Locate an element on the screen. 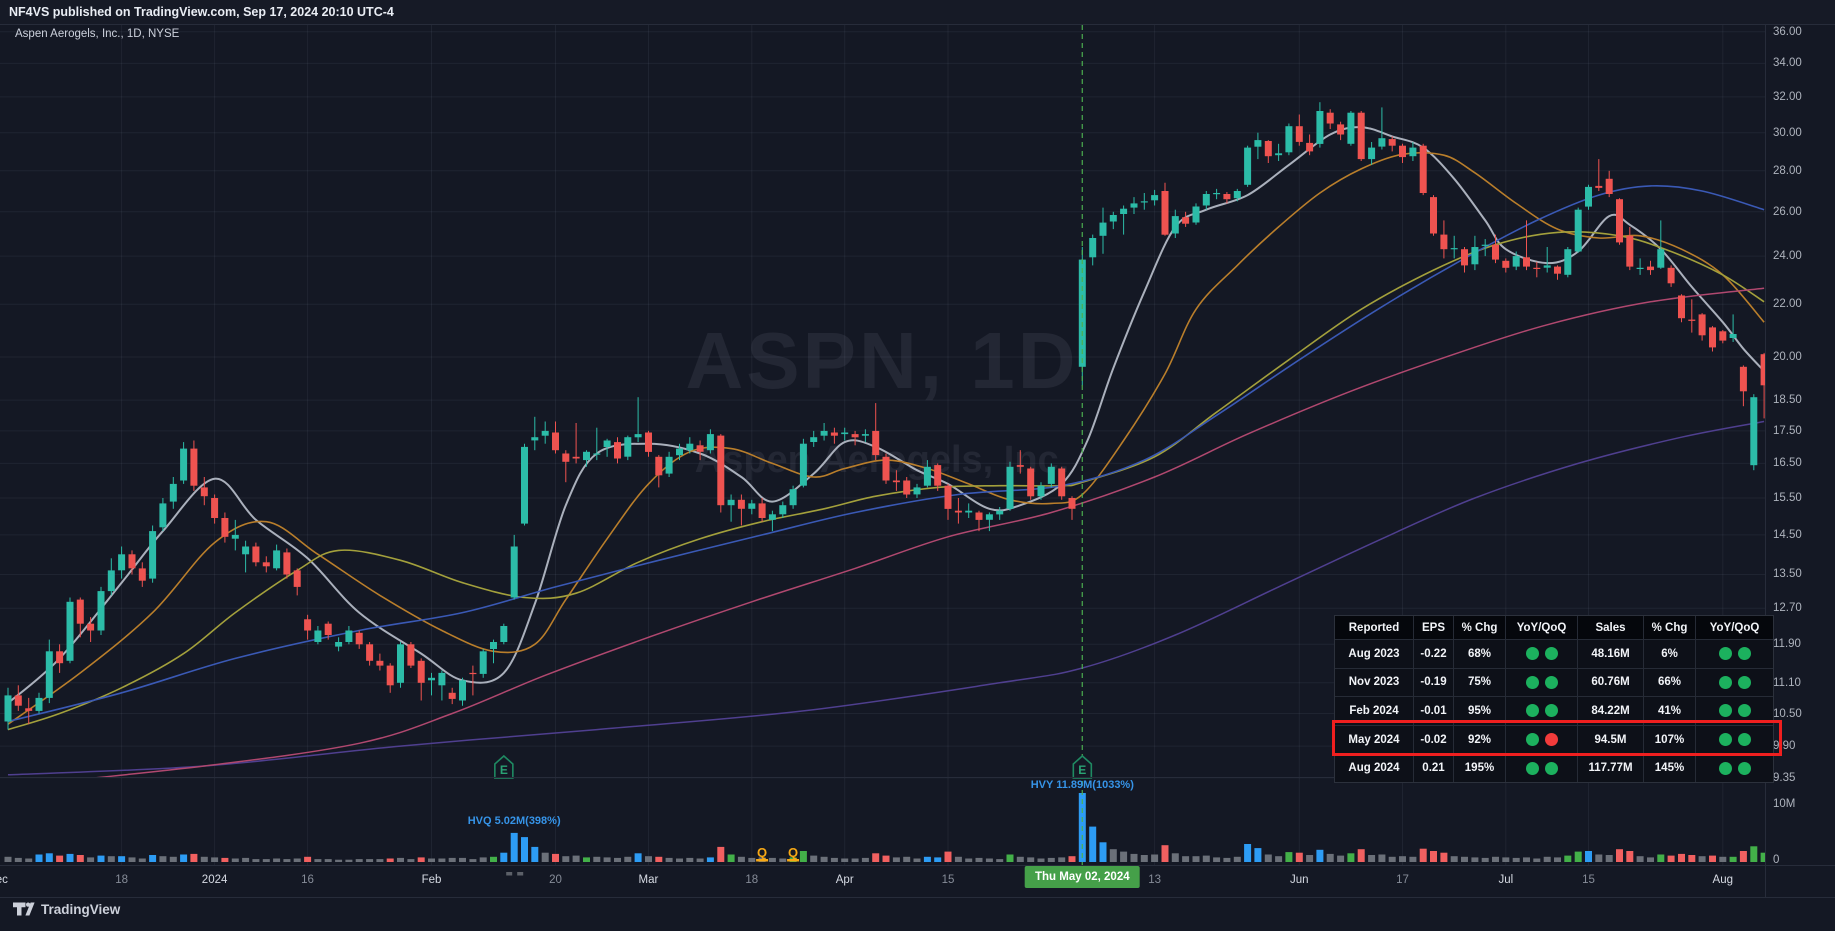 Image resolution: width=1835 pixels, height=931 pixels. earnings-row: May 2024 -0.02 92% 94.5M 107% is located at coordinates (1554, 739).